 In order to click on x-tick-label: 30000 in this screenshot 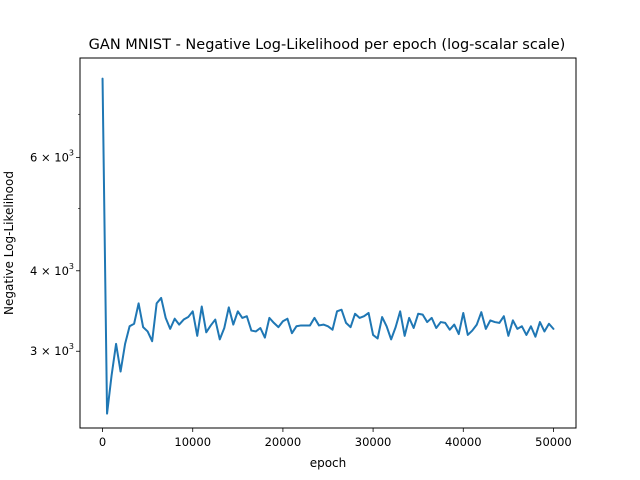, I will do `click(373, 442)`.